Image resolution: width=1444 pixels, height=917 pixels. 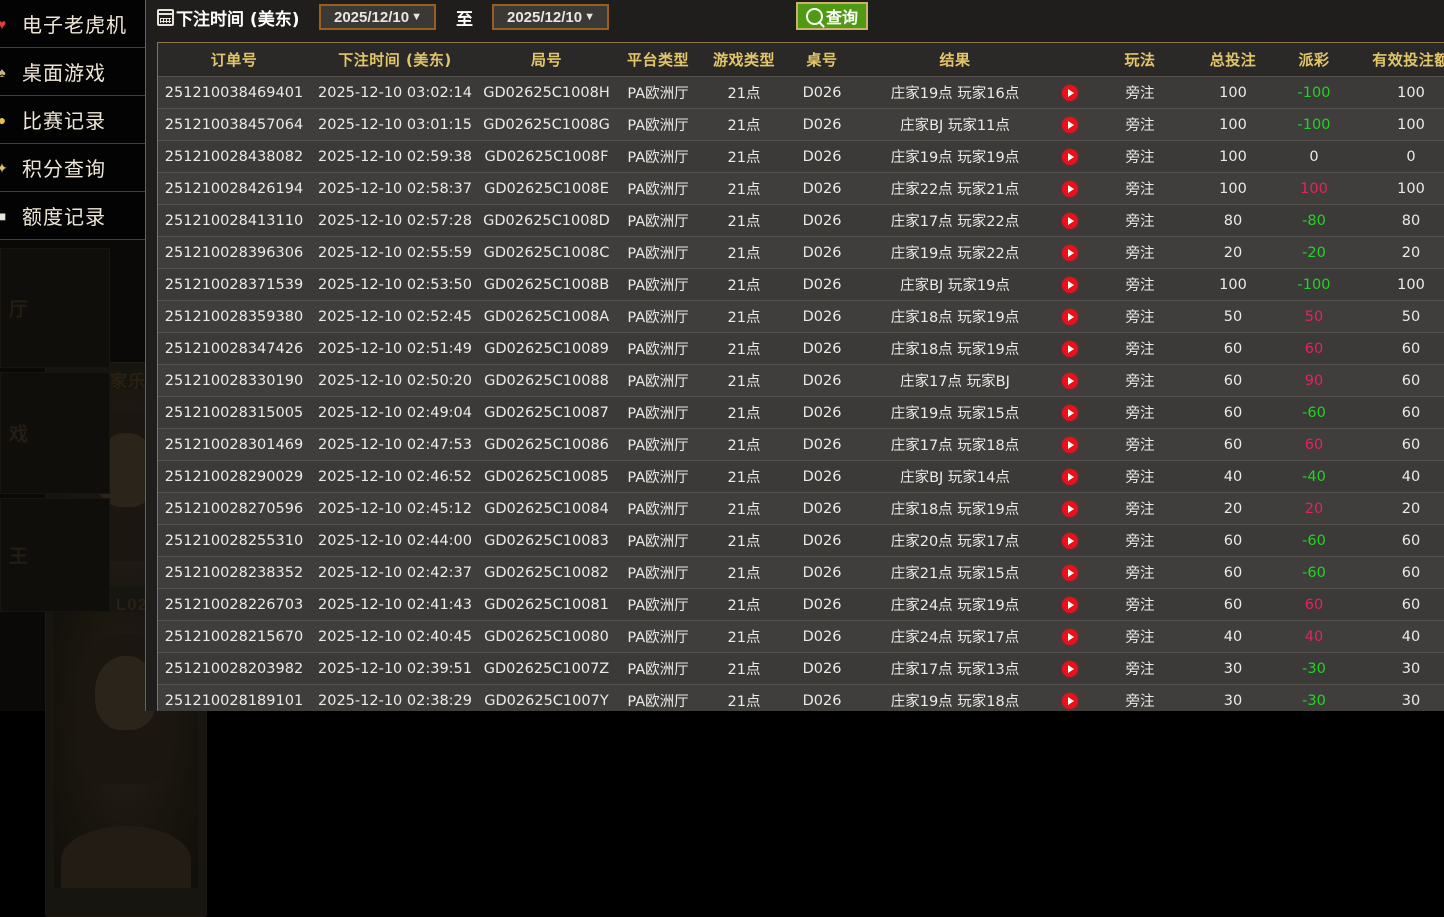 What do you see at coordinates (395, 60) in the screenshot?
I see `column-header-2: 下注时间 (美东)` at bounding box center [395, 60].